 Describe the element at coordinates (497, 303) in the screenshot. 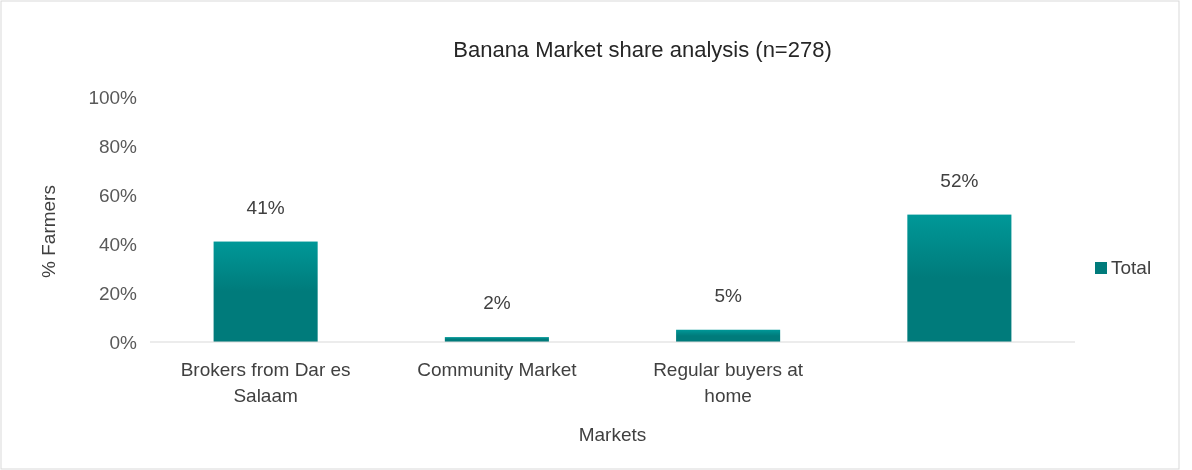

I see `data-label: 2%` at that location.